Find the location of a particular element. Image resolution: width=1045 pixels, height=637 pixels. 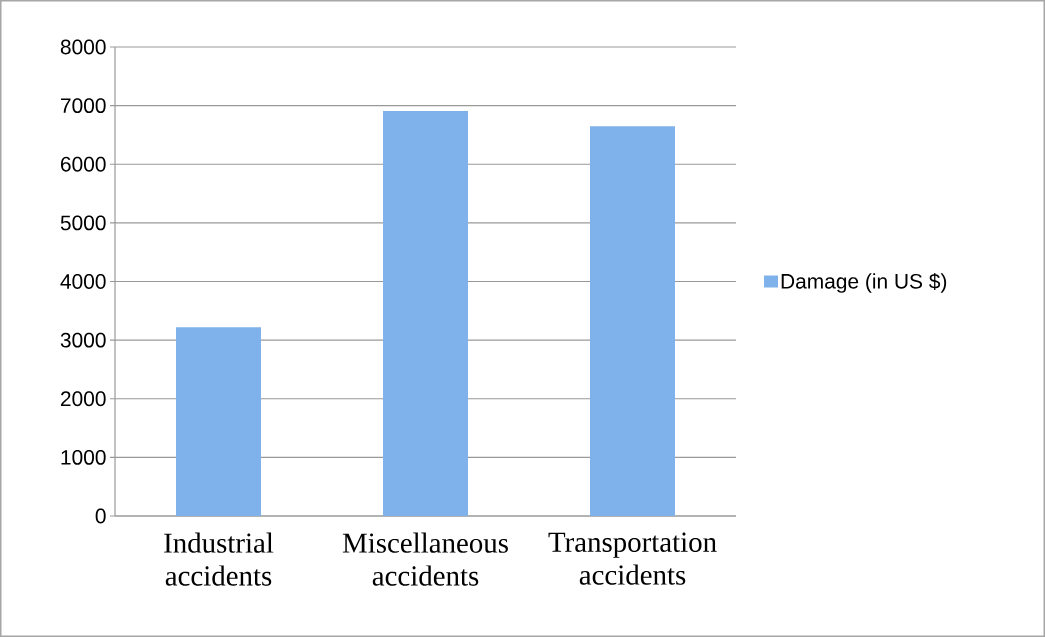

y-tick-label: 4000 is located at coordinates (83, 281).